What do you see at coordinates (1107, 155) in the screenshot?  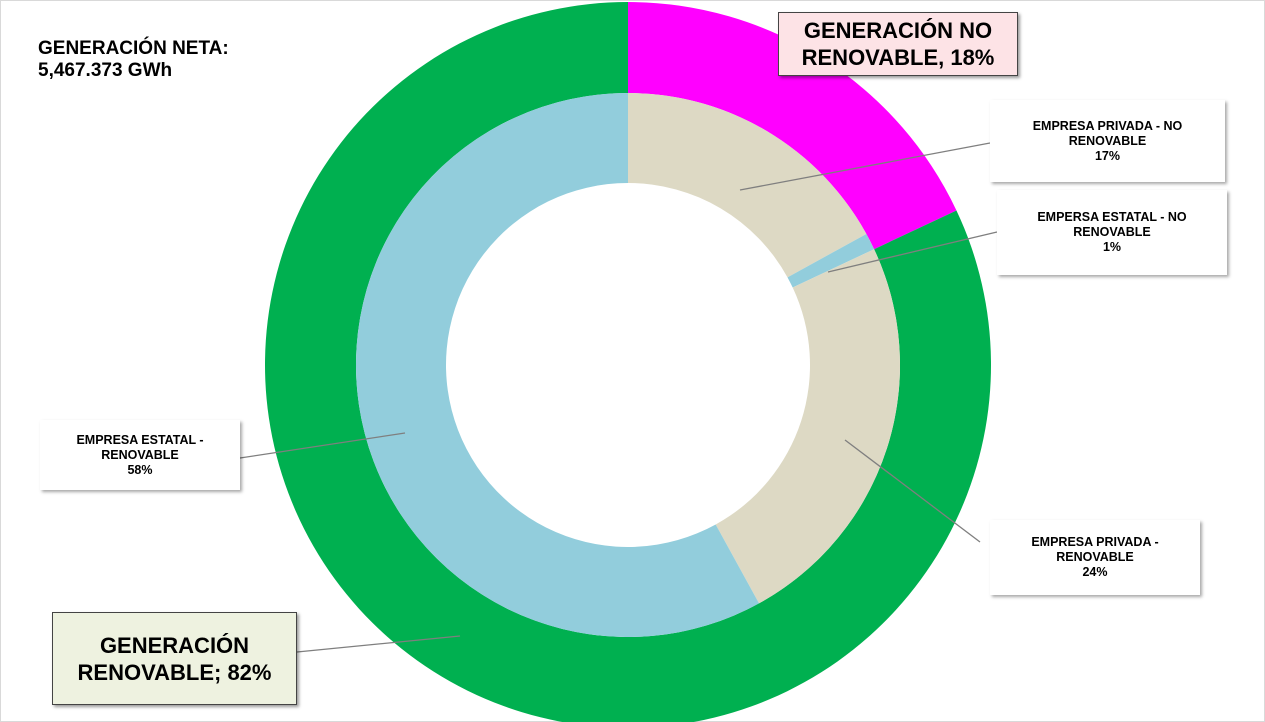 I see `data-label: 17%` at bounding box center [1107, 155].